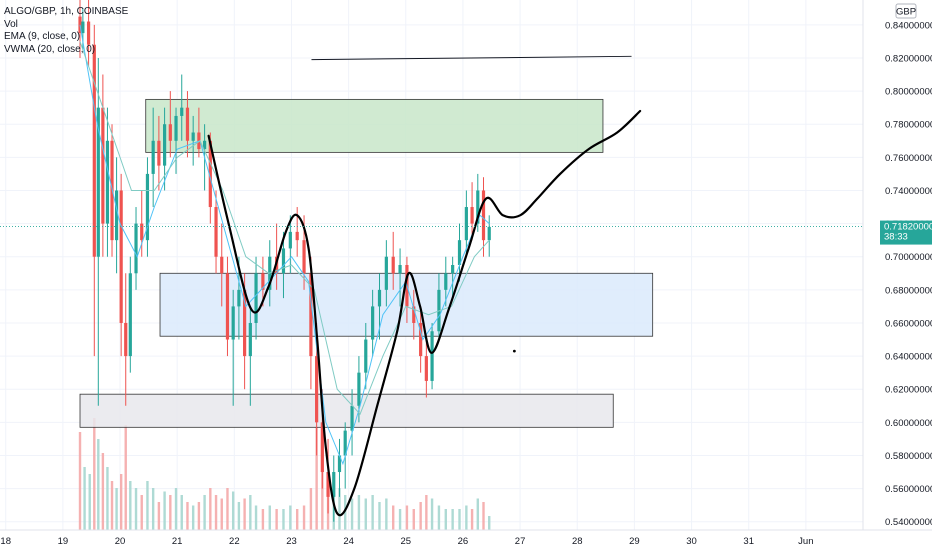 The image size is (932, 550). What do you see at coordinates (63, 541) in the screenshot?
I see `date-tick-label: 19` at bounding box center [63, 541].